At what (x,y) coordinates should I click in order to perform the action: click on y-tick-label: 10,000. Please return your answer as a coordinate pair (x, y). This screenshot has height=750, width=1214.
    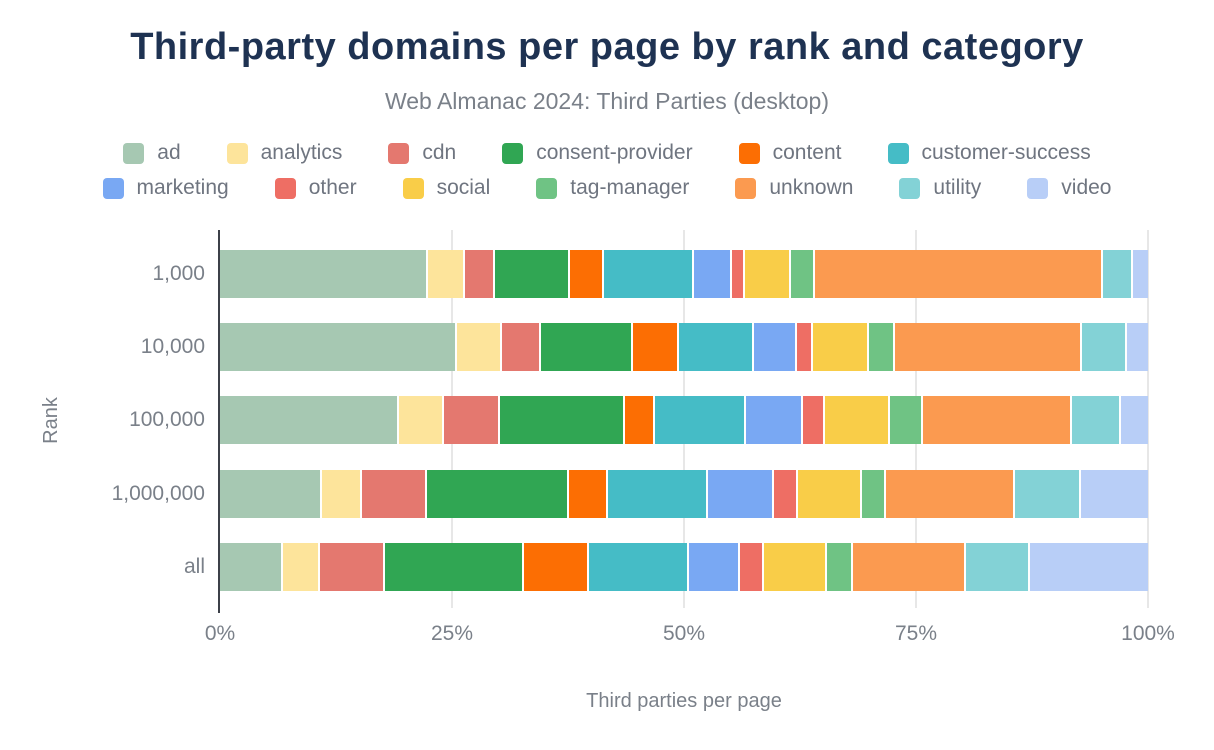
    Looking at the image, I should click on (172, 347).